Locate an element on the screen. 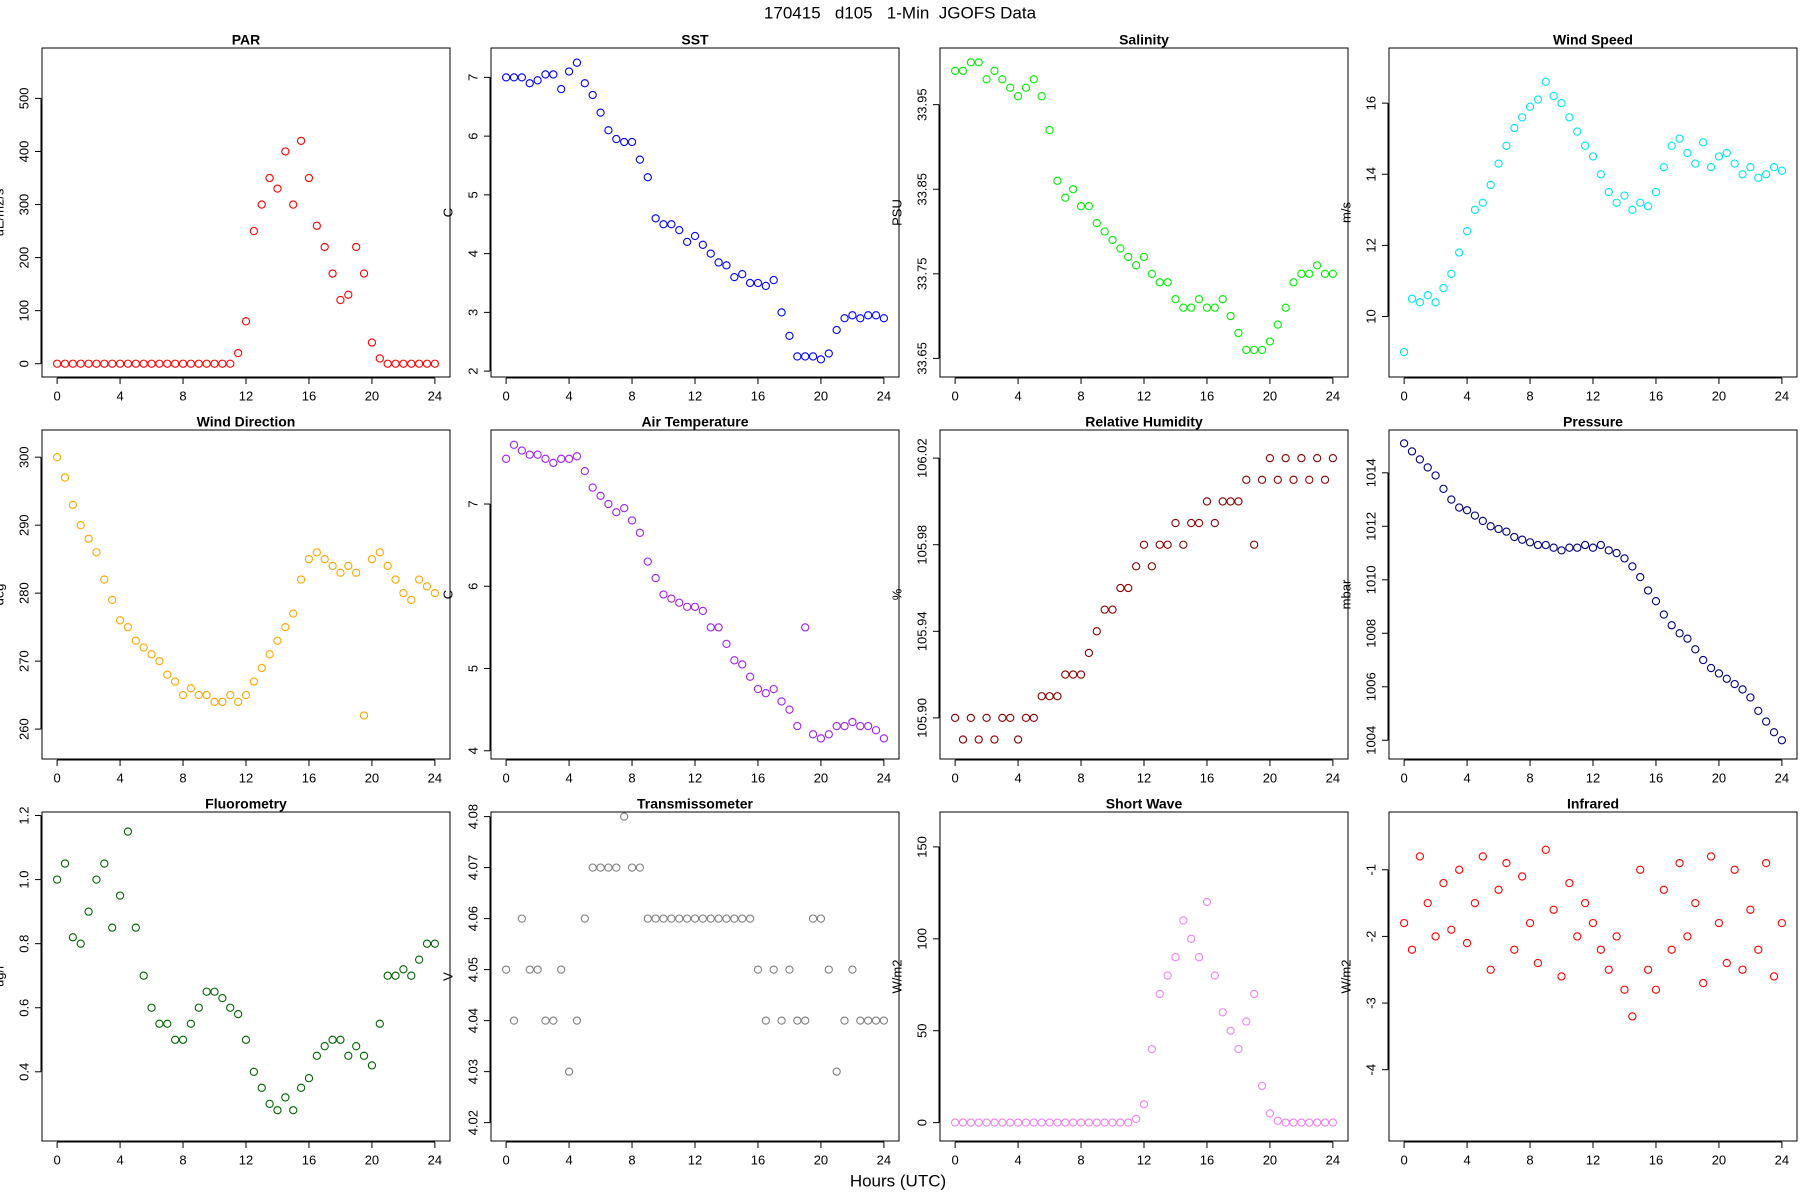  panel-title: SST is located at coordinates (695, 40).